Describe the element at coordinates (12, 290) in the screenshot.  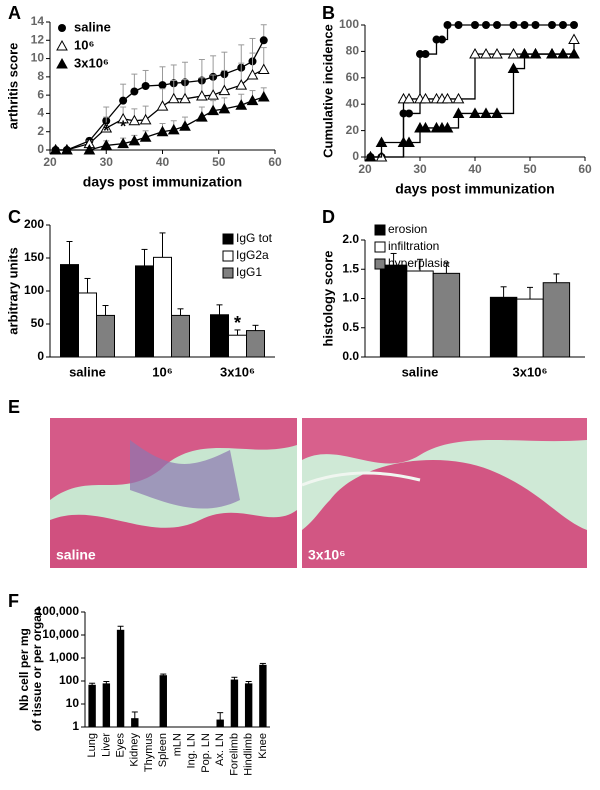
I see `y-axis-label: arbitrary units` at that location.